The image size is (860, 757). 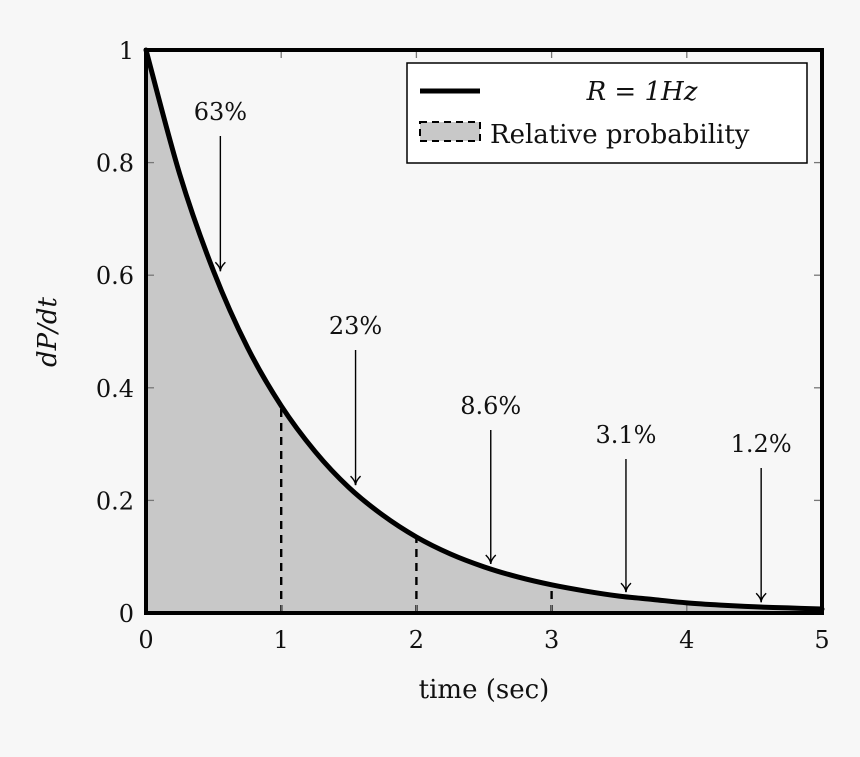 I want to click on y-tick-label: 0.6, so click(x=115, y=276).